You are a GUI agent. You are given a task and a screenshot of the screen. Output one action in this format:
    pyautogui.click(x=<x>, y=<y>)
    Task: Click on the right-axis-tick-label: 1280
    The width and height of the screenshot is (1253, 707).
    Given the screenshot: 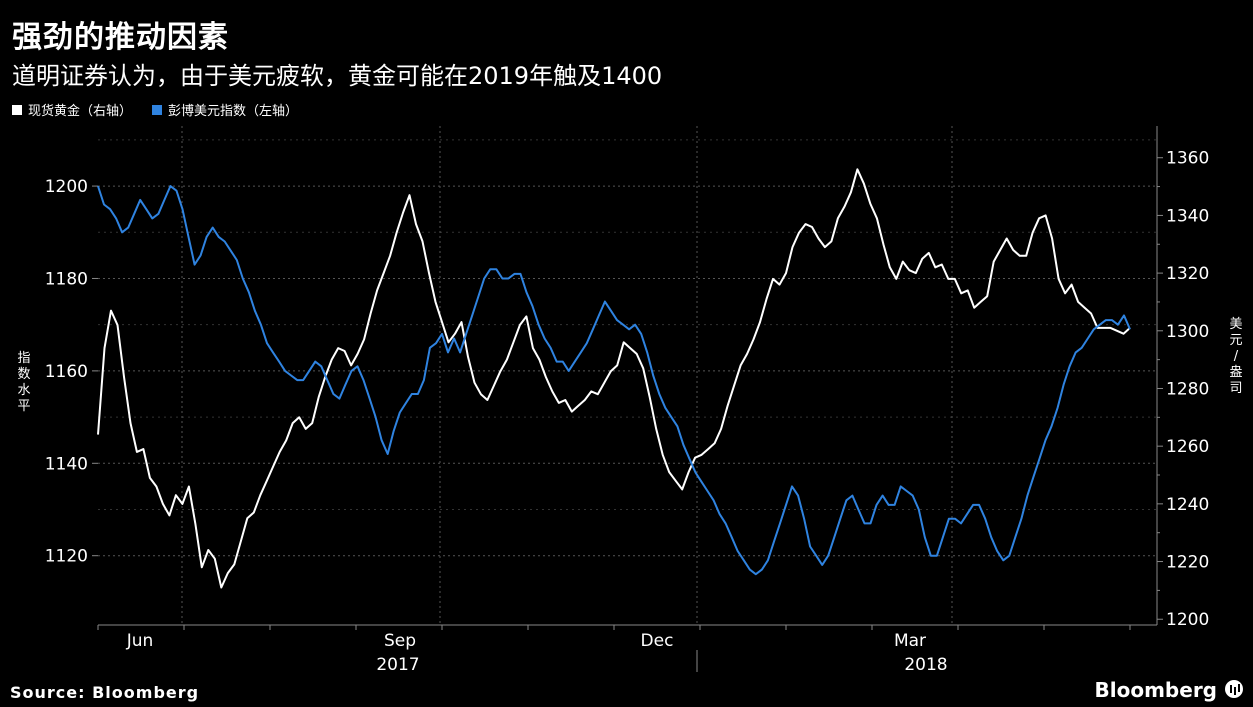 What is the action you would take?
    pyautogui.click(x=1187, y=389)
    